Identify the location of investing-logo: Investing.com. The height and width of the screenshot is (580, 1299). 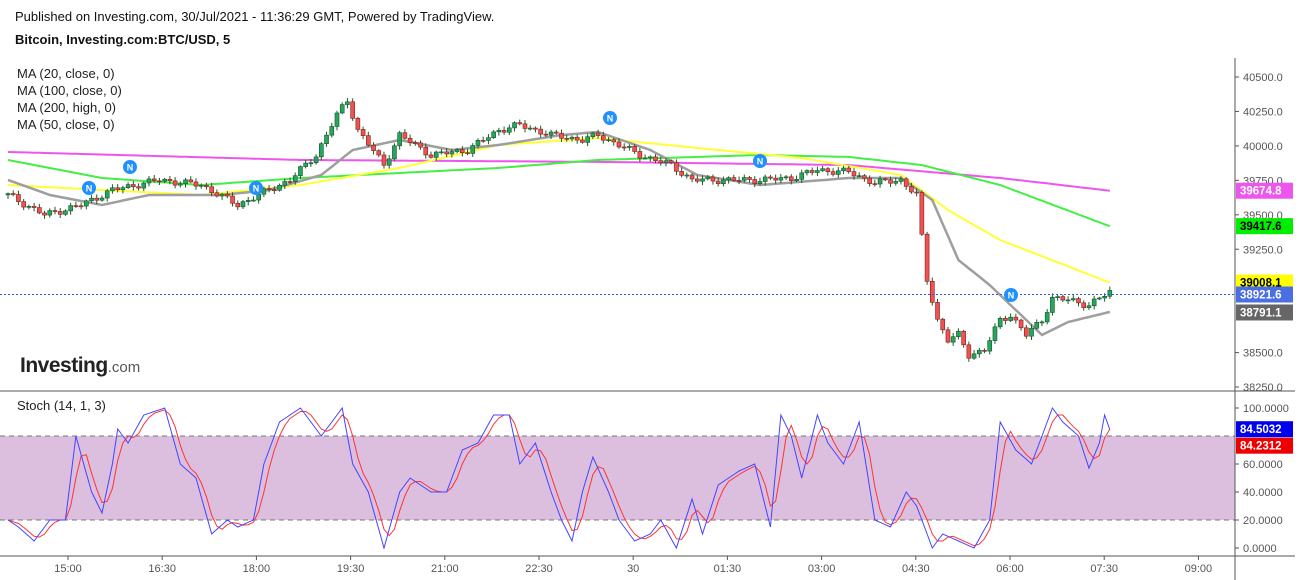
(80, 366).